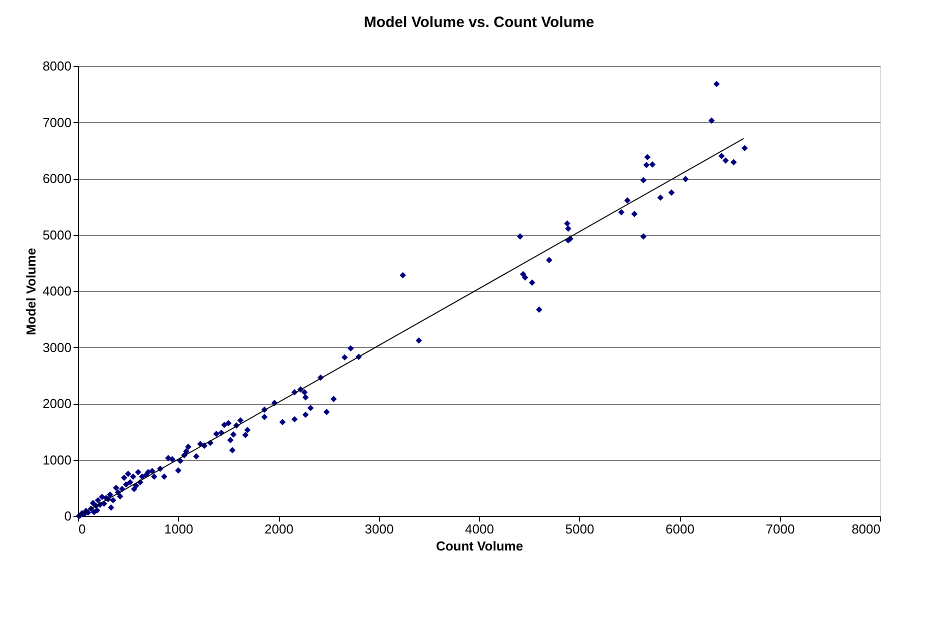 The height and width of the screenshot is (635, 942). I want to click on x-axis-title: Count Volume, so click(480, 546).